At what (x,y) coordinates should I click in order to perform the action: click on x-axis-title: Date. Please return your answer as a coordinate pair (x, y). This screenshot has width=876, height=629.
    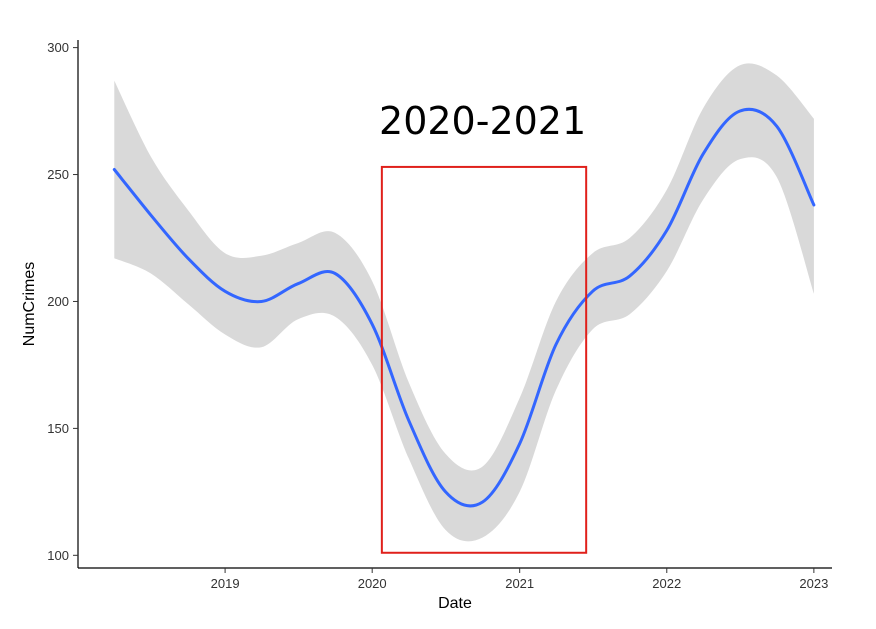
    Looking at the image, I should click on (455, 603).